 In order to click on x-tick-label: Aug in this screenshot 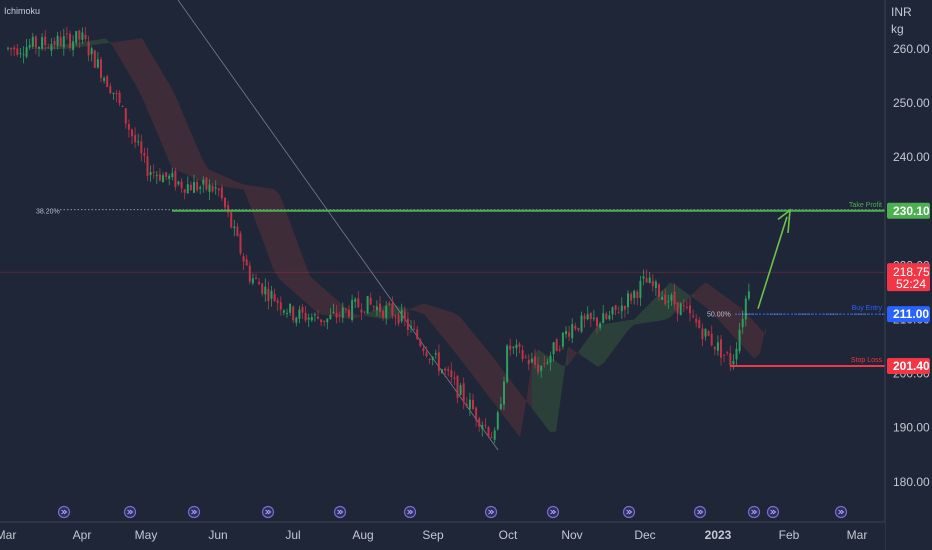, I will do `click(362, 535)`.